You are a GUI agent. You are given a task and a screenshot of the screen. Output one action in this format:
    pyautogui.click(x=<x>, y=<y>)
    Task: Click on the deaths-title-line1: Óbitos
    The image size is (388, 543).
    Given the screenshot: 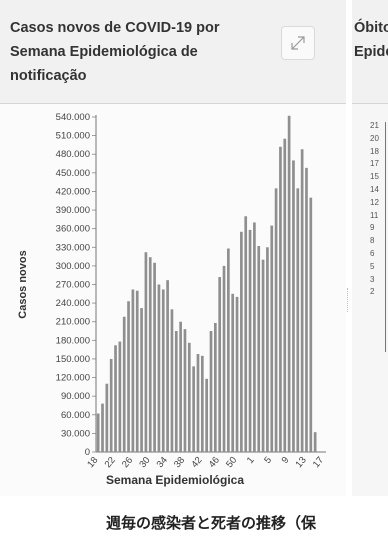 What is the action you would take?
    pyautogui.click(x=371, y=28)
    